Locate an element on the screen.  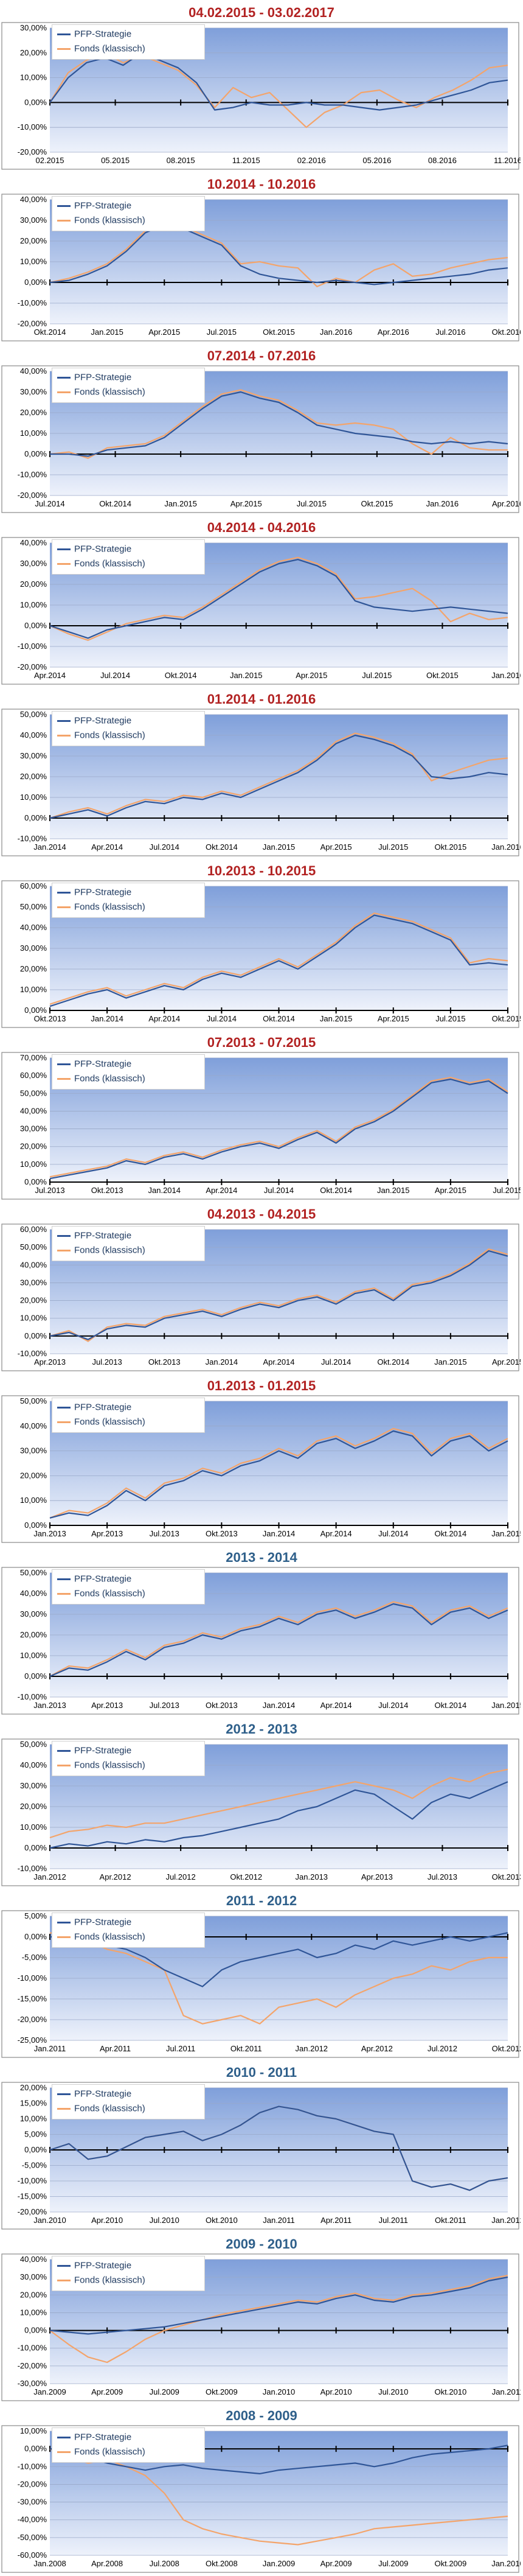
x-tick-label: Okt.2012 is located at coordinates (507, 2048).